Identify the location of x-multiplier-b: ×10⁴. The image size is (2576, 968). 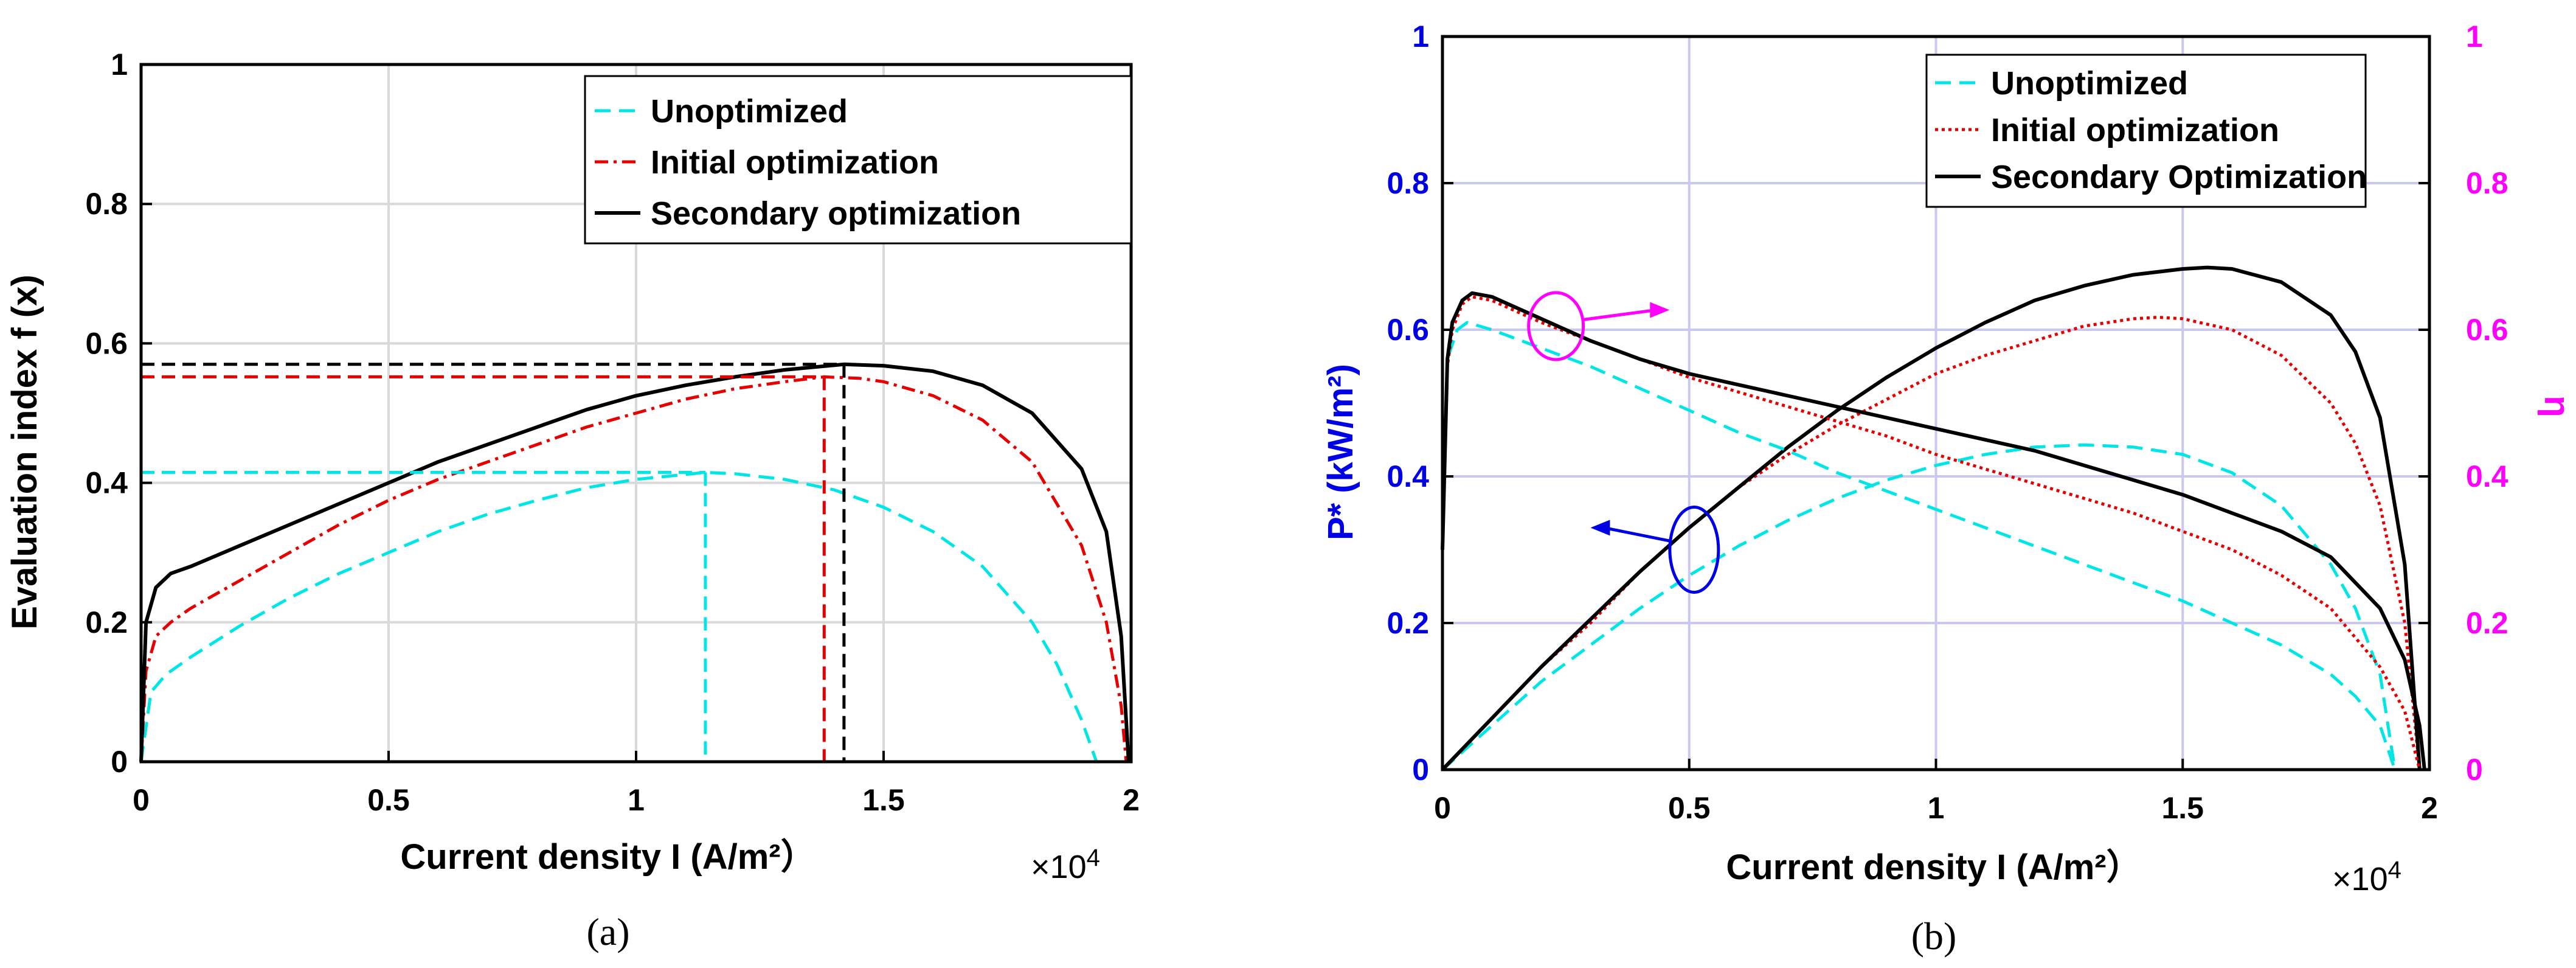
(2366, 877).